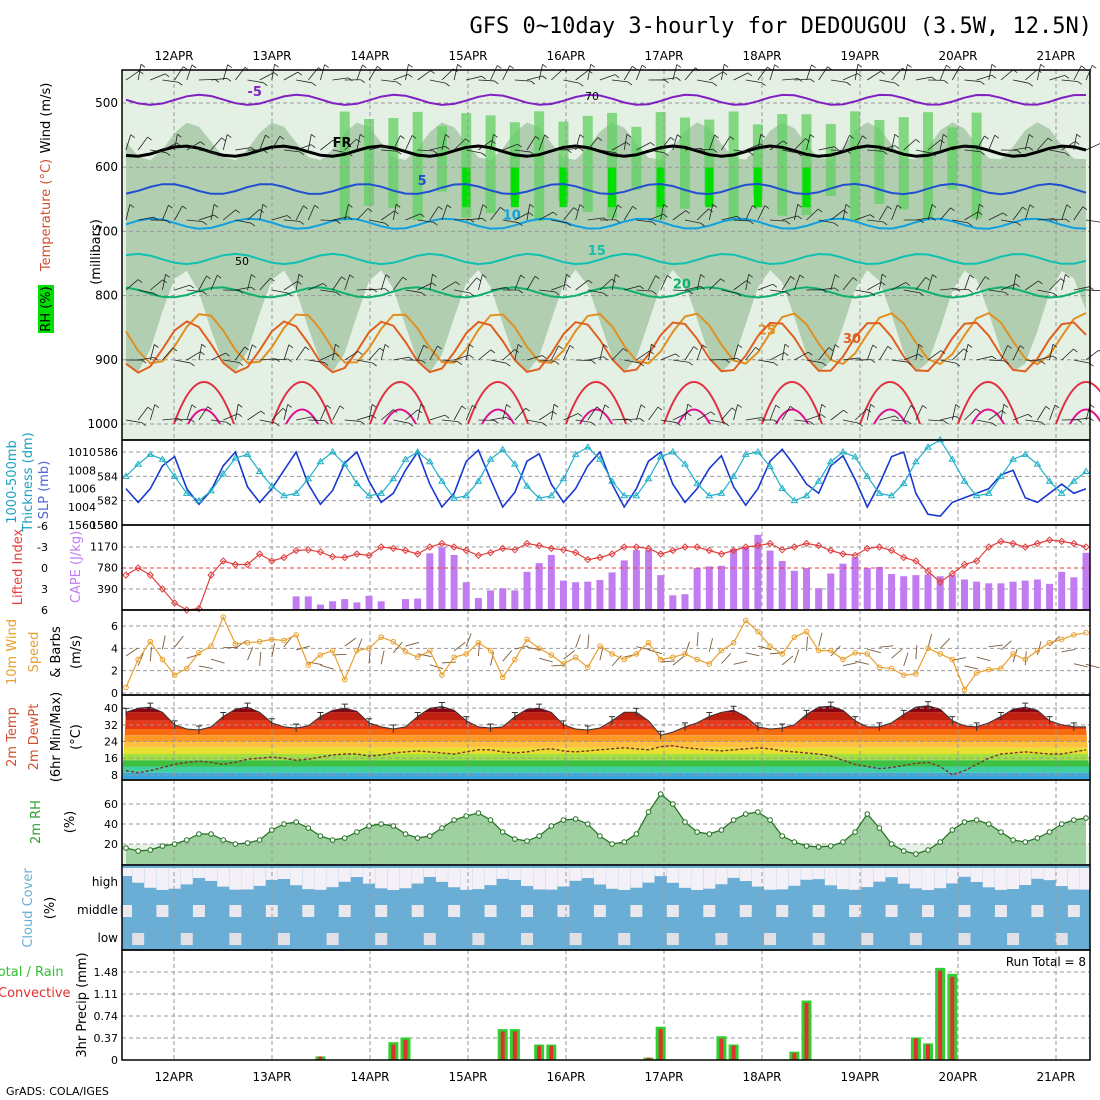 This screenshot has width=1100, height=1100. Describe the element at coordinates (806, 165) in the screenshot. I see `rh-moist-cell` at that location.